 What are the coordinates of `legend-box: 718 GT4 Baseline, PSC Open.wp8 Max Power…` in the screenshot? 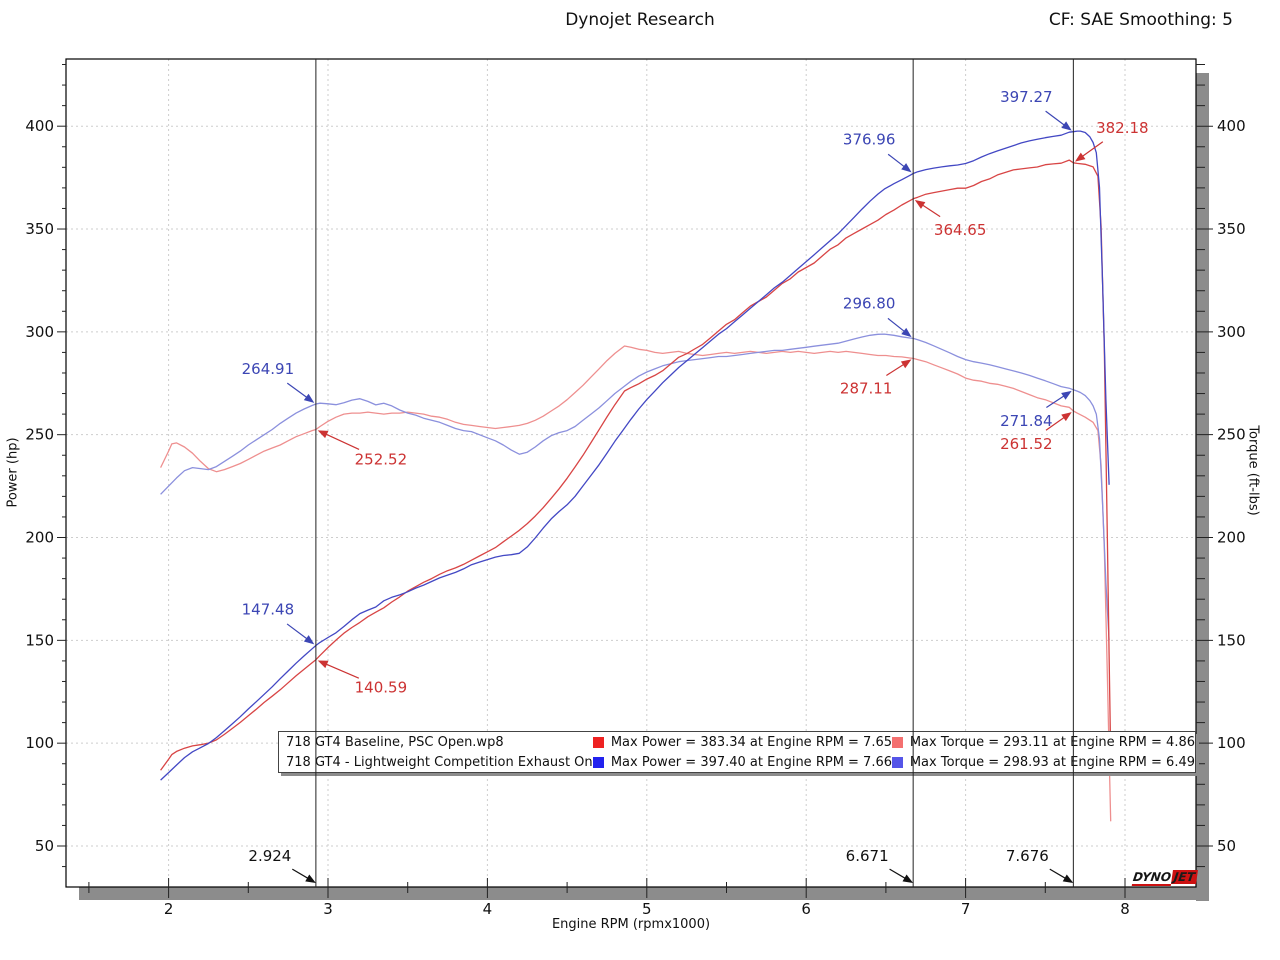 It's located at (737, 752).